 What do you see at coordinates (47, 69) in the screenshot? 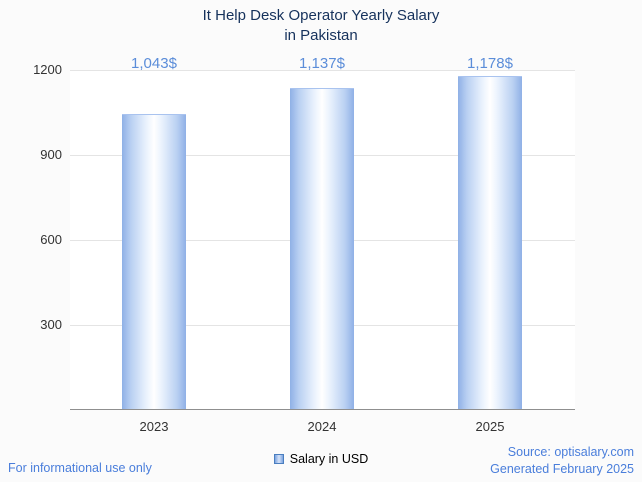
I see `y-axis-tick: 1200` at bounding box center [47, 69].